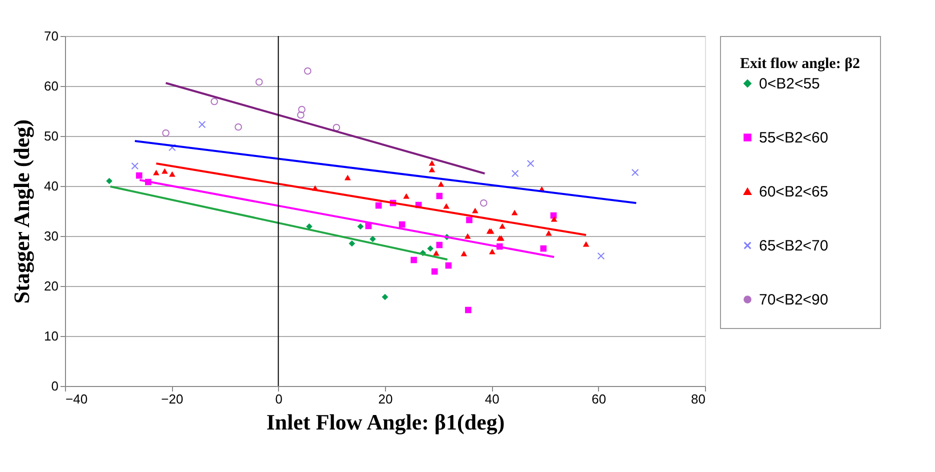  Describe the element at coordinates (385, 399) in the screenshot. I see `x-tick-label: 20` at that location.